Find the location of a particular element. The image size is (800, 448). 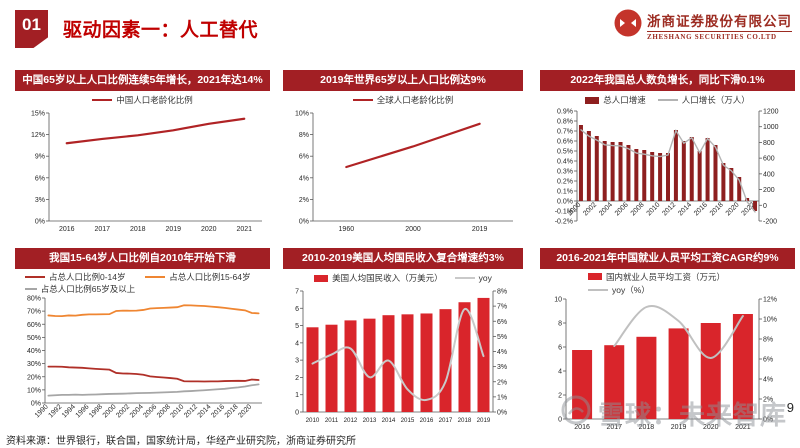

legend-label: yoy is located at coordinates (485, 278).